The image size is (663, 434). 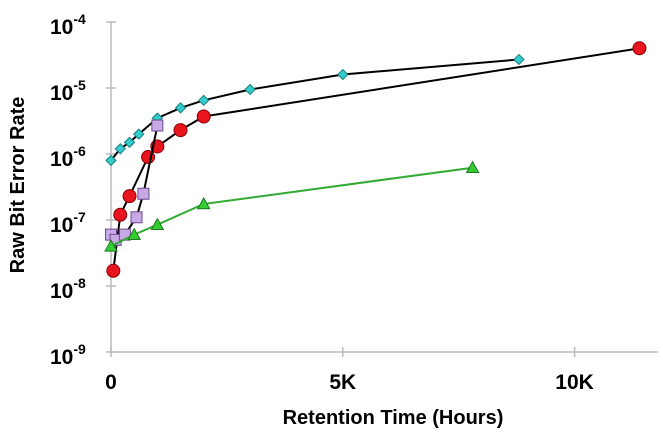 What do you see at coordinates (68, 223) in the screenshot?
I see `y-tick-label: 10⁻⁷` at bounding box center [68, 223].